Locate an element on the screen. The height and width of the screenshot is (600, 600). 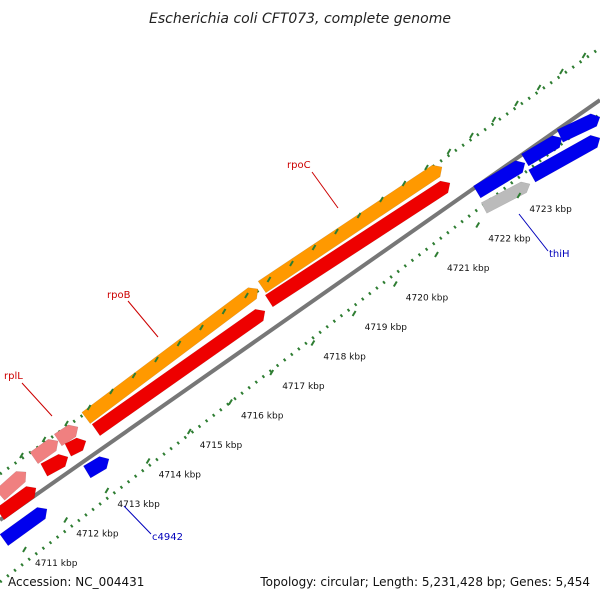
gene-label-rplL: rplL is located at coordinates (13, 376).